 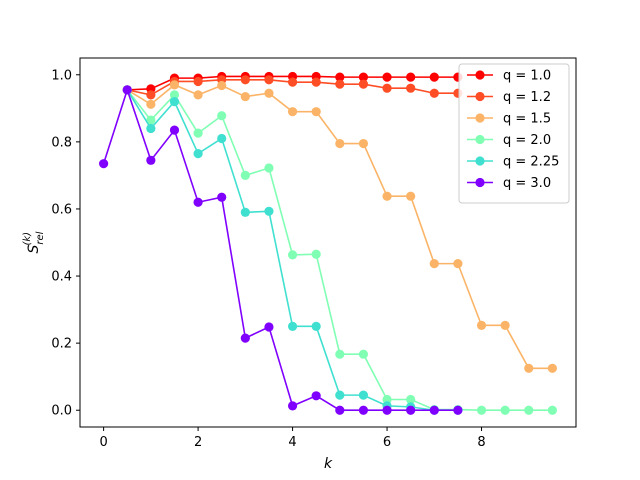 I want to click on legend-item: q = 2.25, so click(x=513, y=162).